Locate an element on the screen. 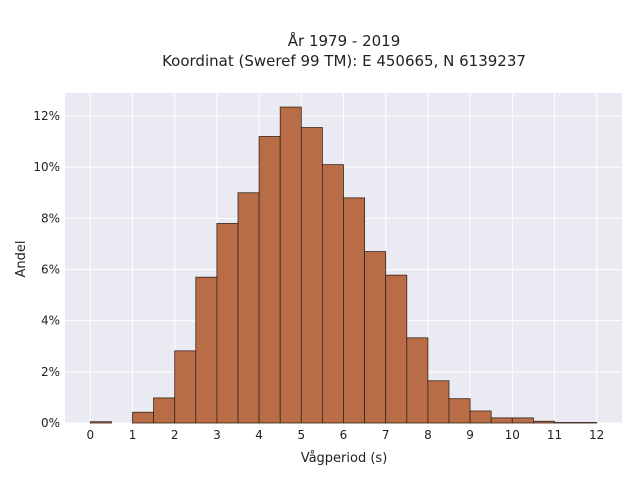 This screenshot has width=640, height=480. y-tick-label: 12% is located at coordinates (46, 116).